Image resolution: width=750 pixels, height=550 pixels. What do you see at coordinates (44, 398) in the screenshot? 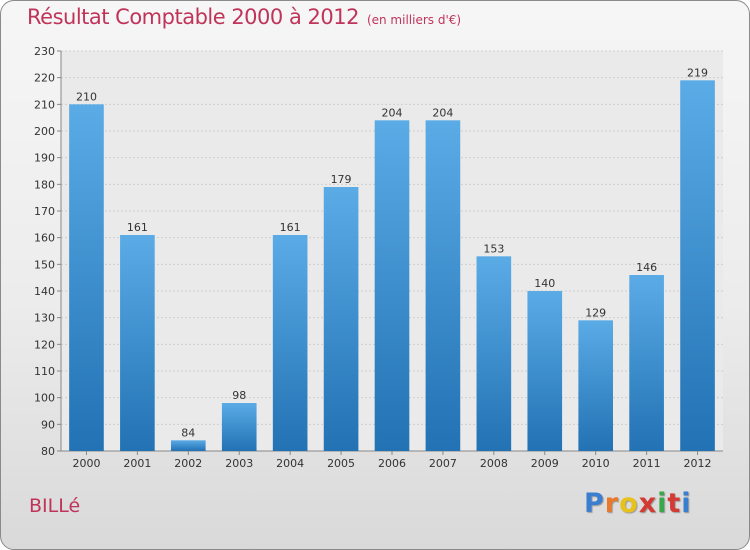
I see `y-tick-label: 100` at bounding box center [44, 398].